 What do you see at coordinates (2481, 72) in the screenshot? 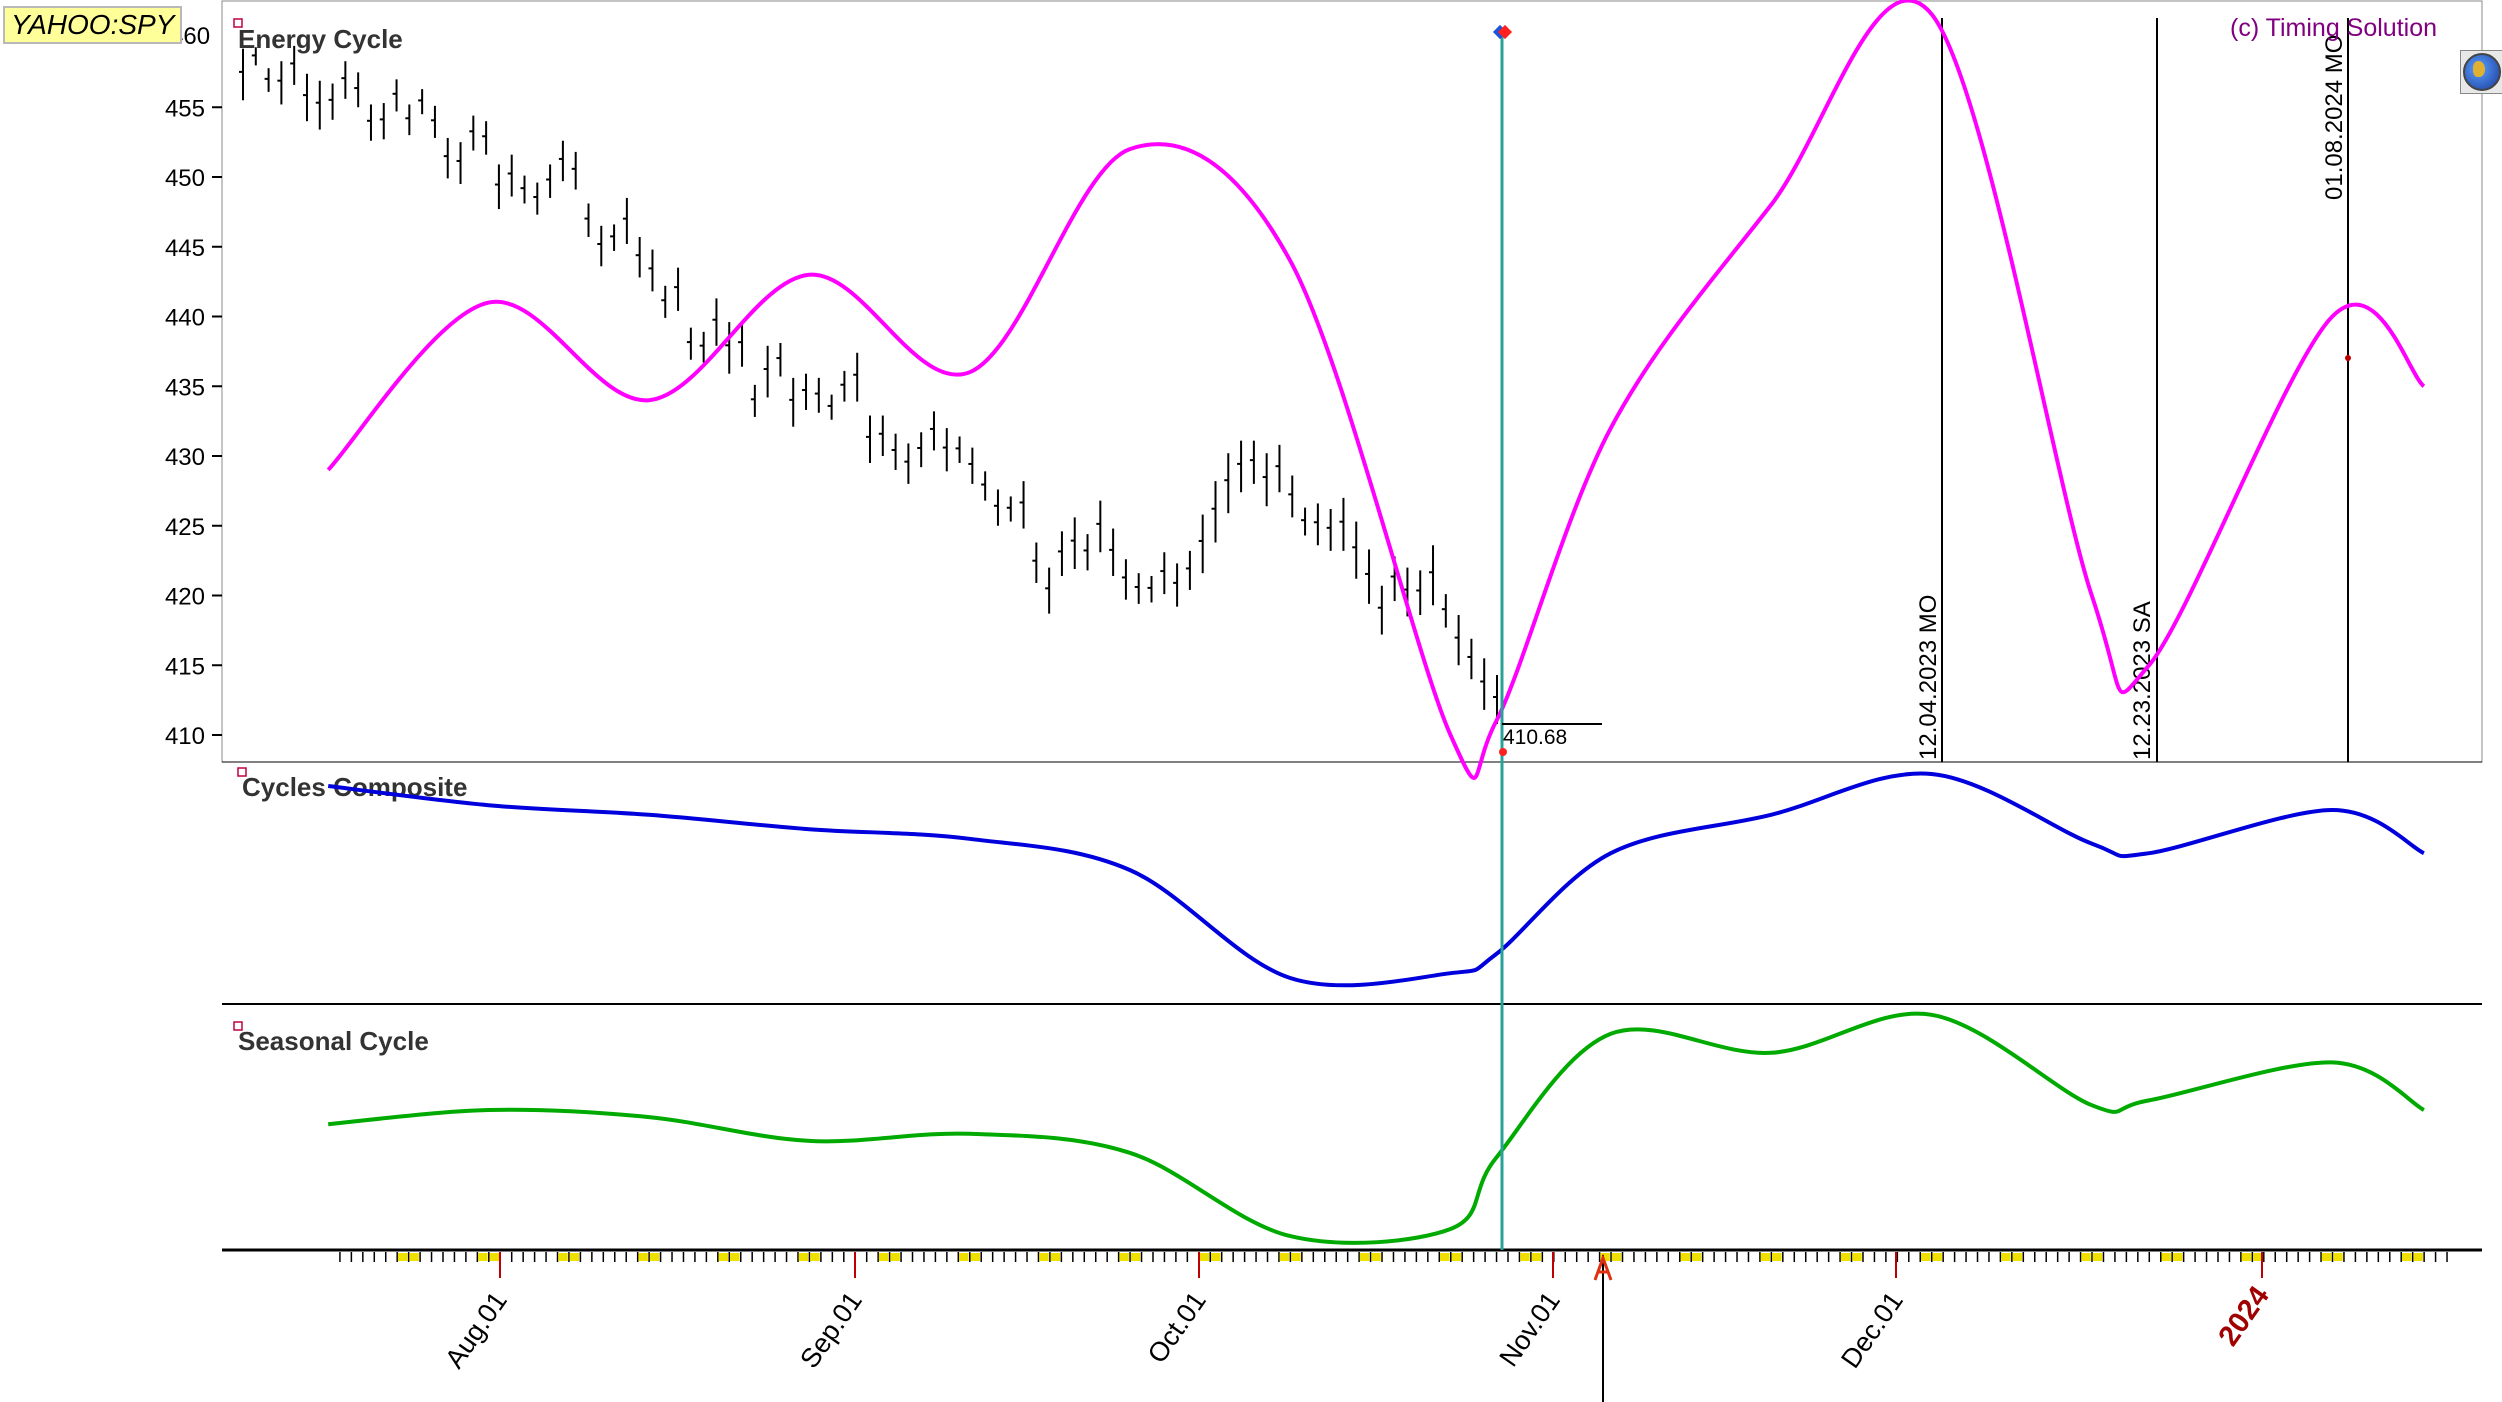
I see `globe-button` at bounding box center [2481, 72].